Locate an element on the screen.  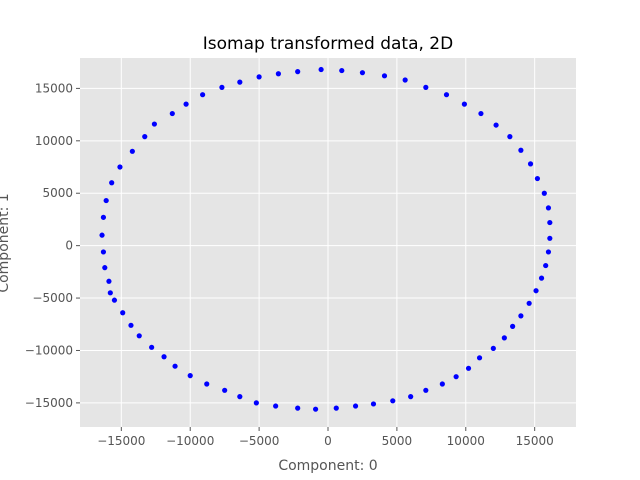
x-tick-label: −5000 is located at coordinates (259, 441).